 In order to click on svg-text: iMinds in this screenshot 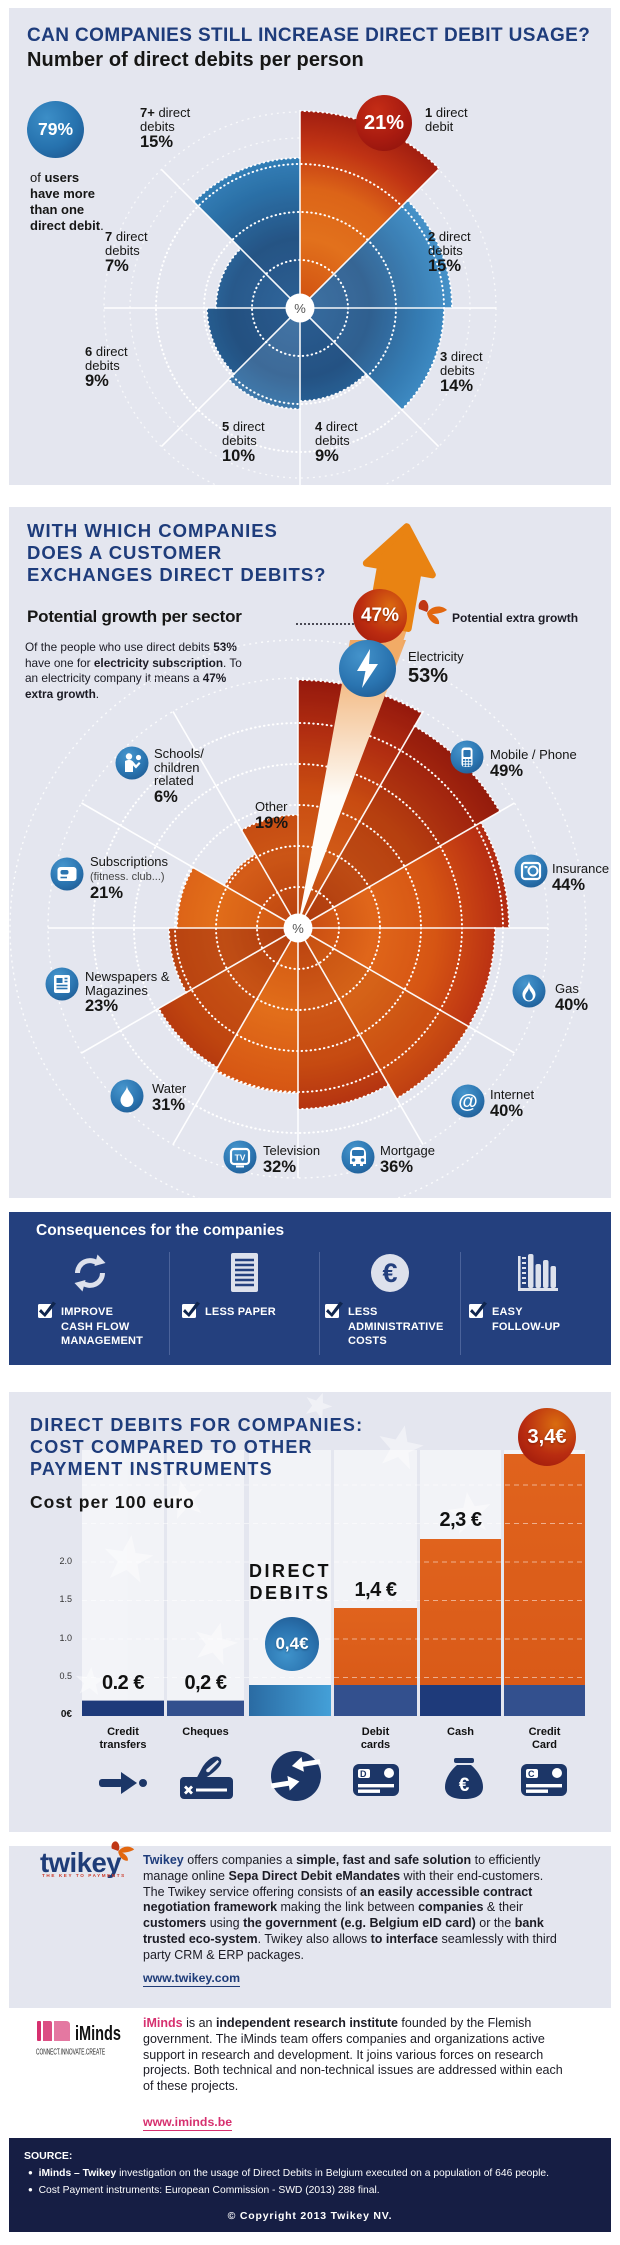, I will do `click(98, 2034)`.